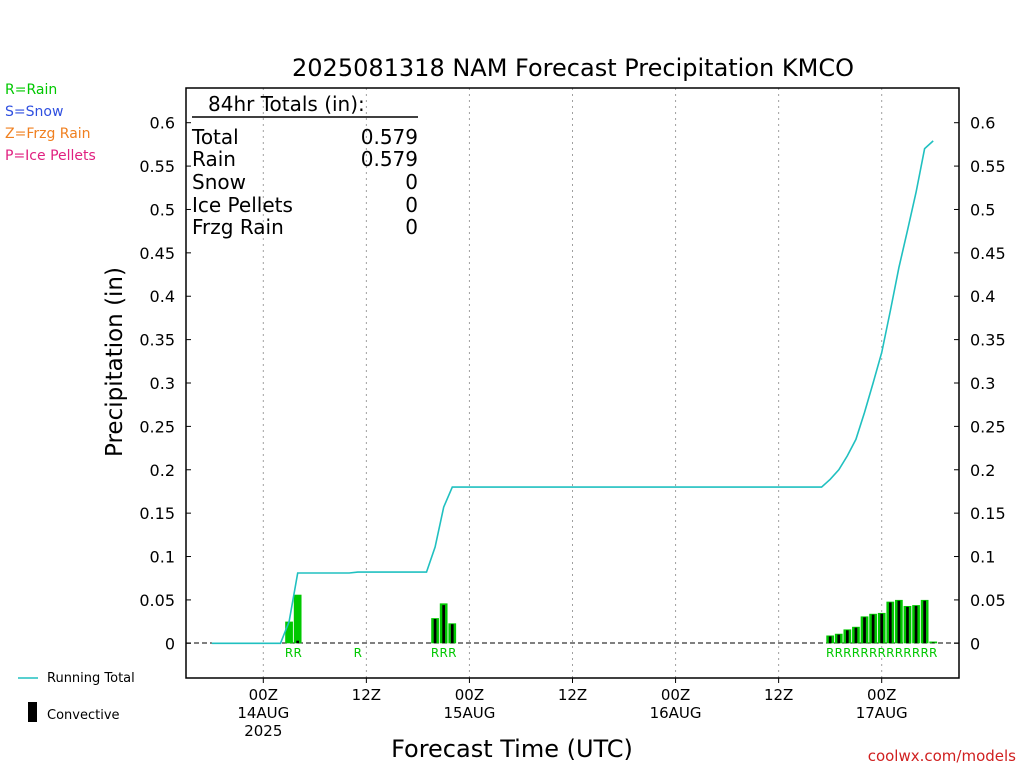 Image resolution: width=1024 pixels, height=768 pixels. What do you see at coordinates (157, 426) in the screenshot?
I see `y-tick-label-left: 0.25` at bounding box center [157, 426].